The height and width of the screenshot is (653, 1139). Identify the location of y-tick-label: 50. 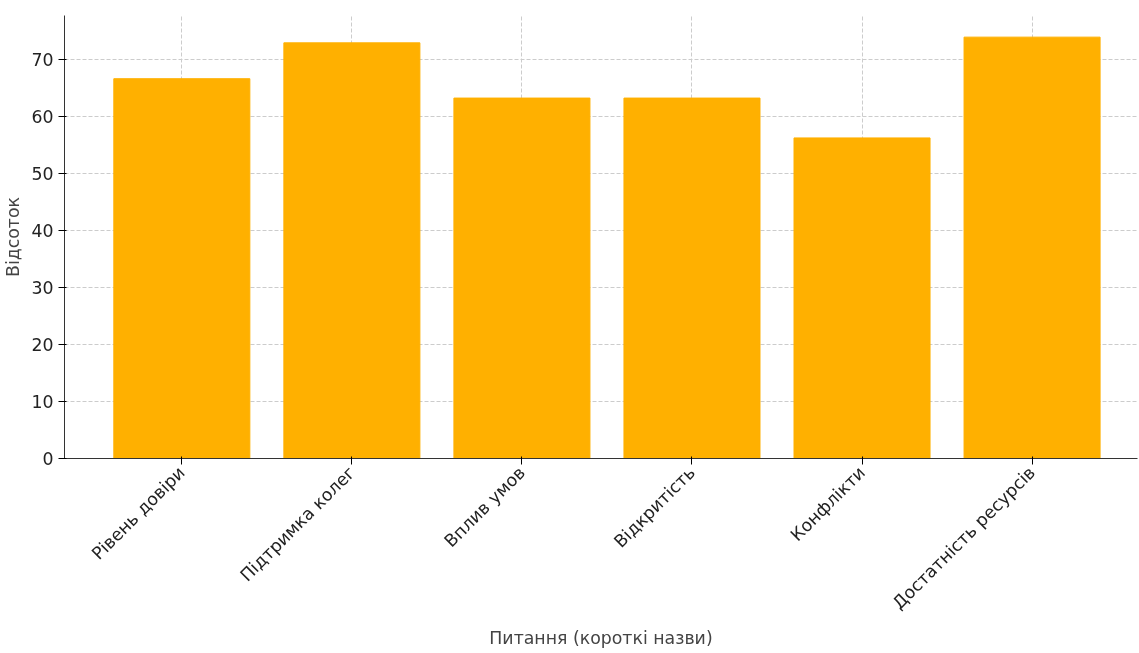
(42, 174).